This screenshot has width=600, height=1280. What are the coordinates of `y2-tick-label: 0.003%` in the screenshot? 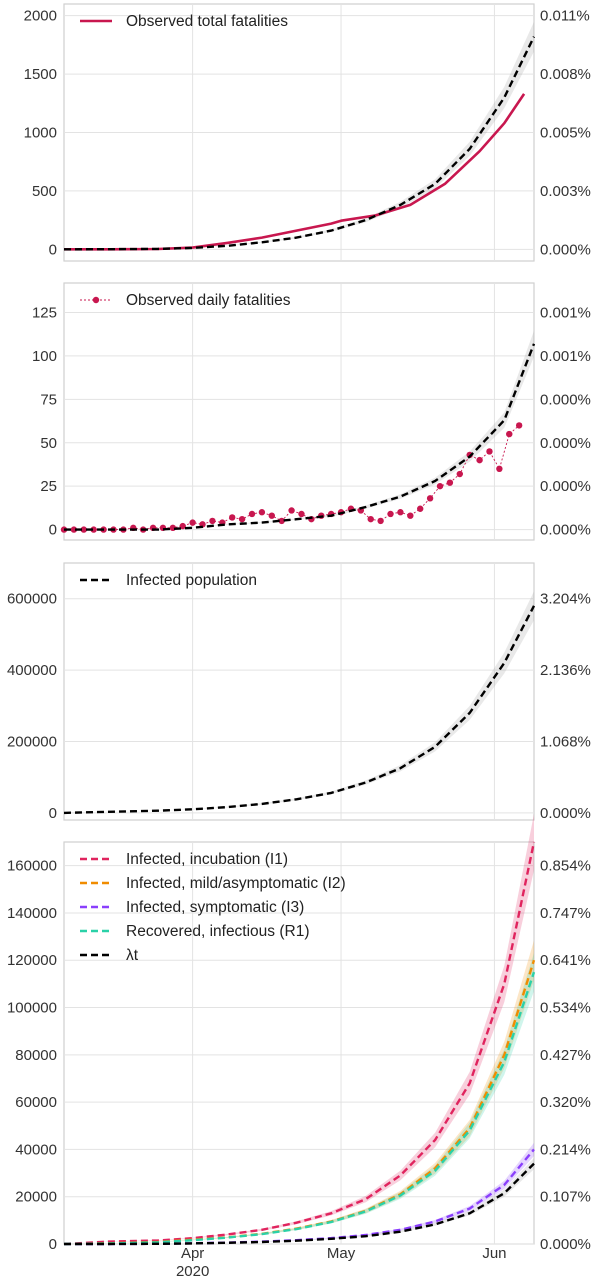 It's located at (565, 191).